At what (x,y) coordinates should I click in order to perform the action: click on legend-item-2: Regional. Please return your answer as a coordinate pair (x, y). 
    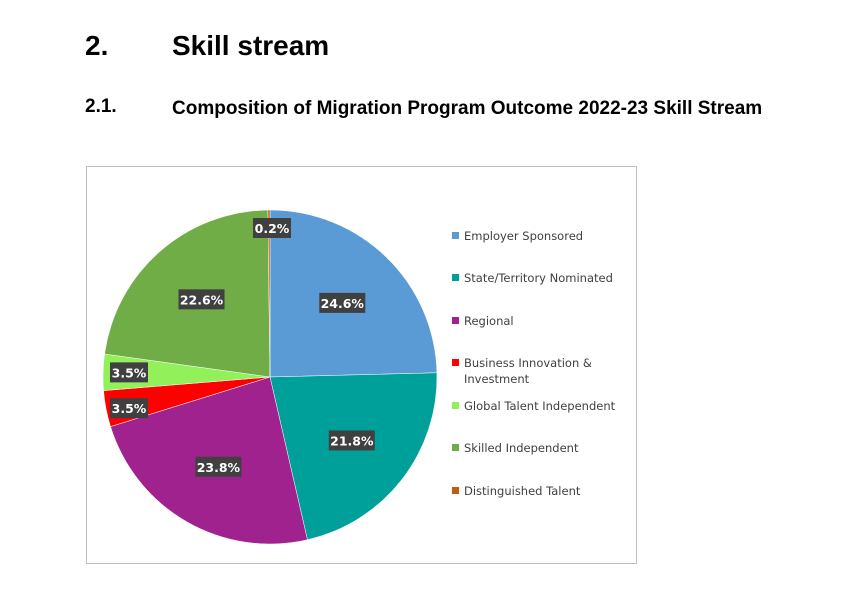
    Looking at the image, I should click on (483, 321).